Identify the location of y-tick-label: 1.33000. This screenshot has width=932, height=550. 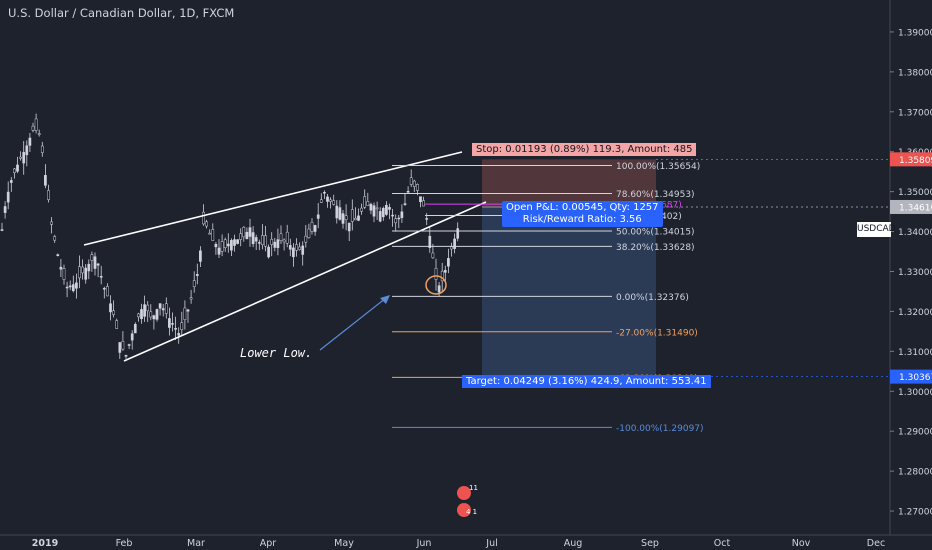
(915, 273).